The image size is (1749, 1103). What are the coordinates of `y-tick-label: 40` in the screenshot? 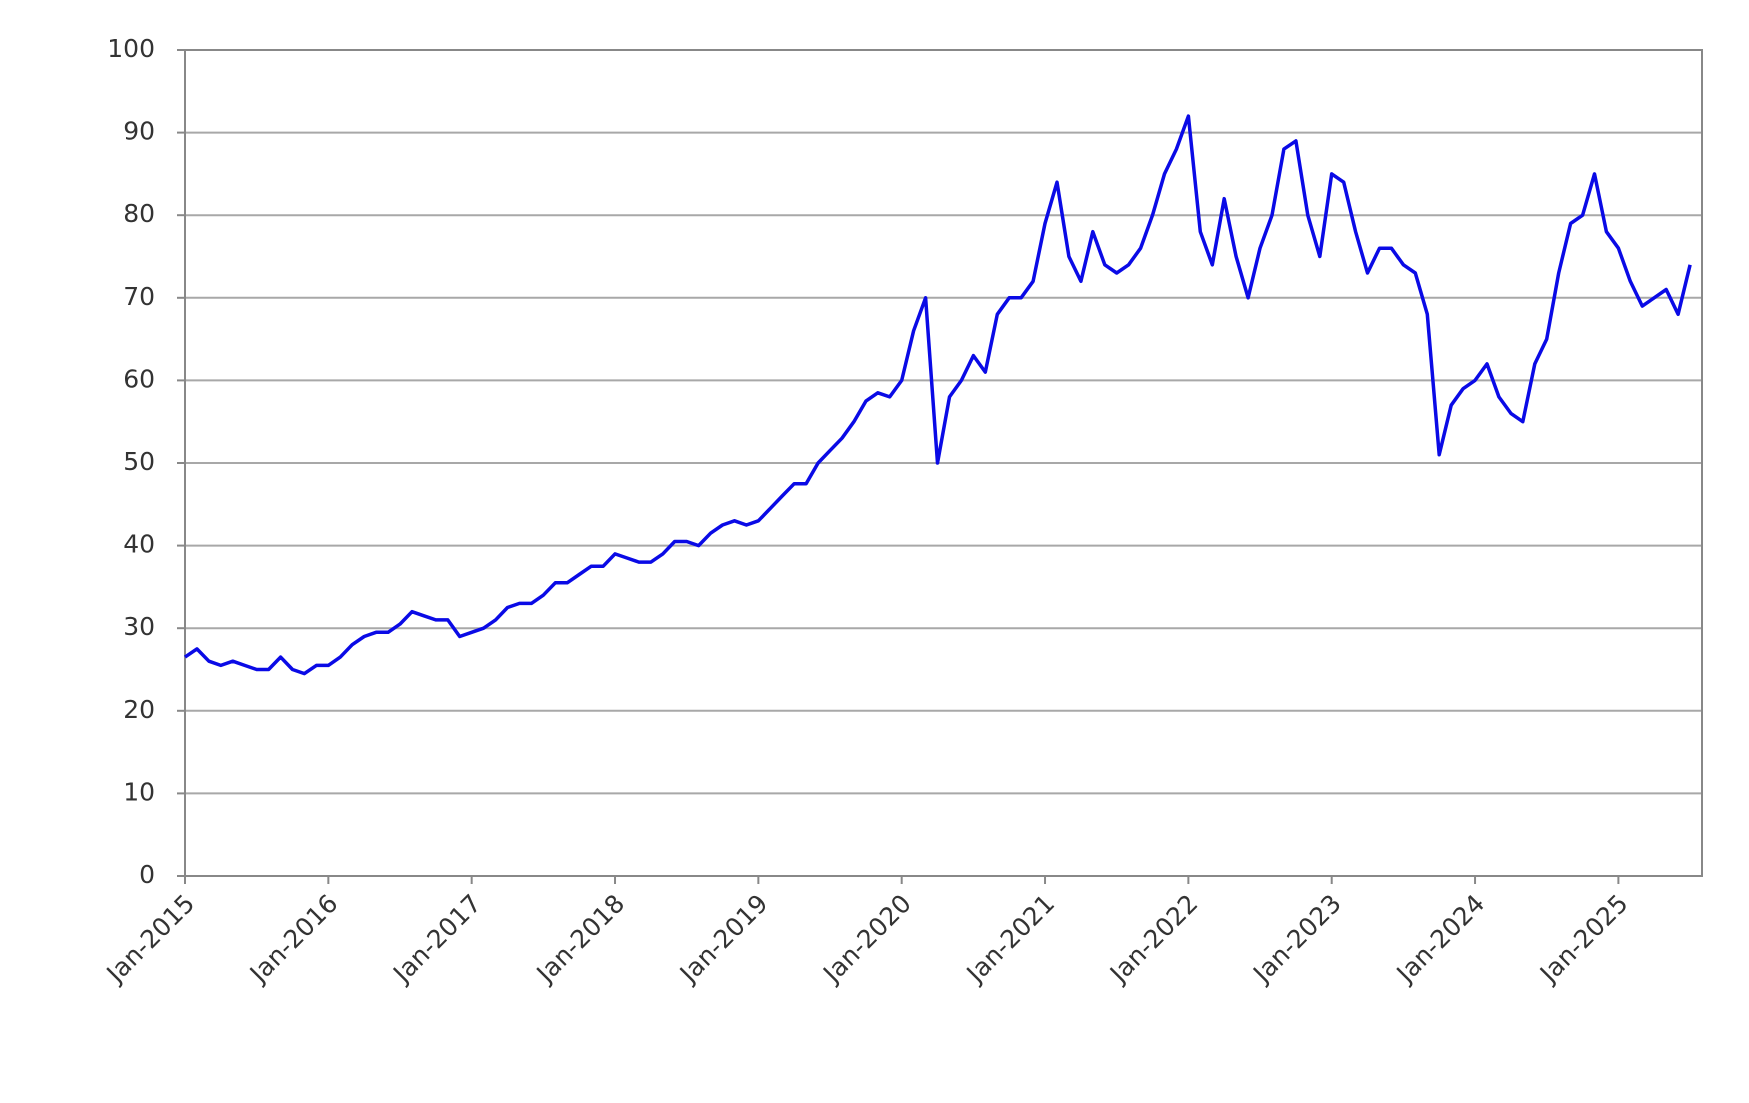 It's located at (139, 544).